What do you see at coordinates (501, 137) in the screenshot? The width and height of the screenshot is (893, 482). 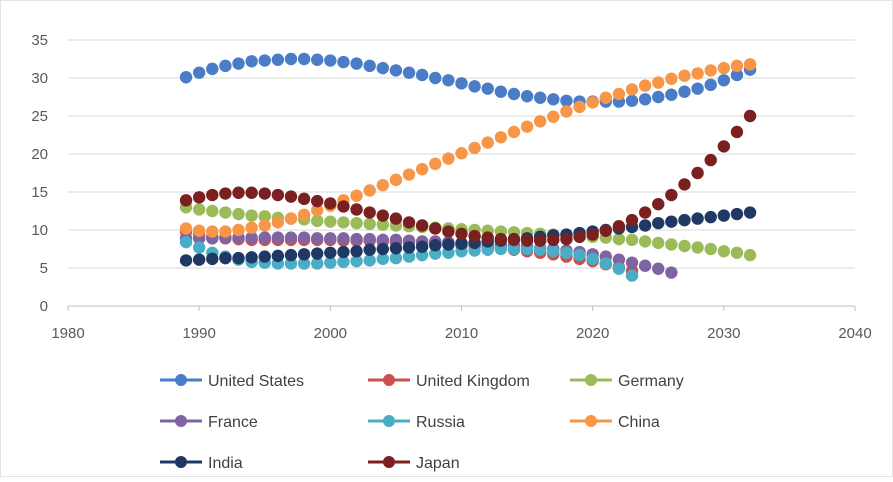 I see `data-point-china-2013` at bounding box center [501, 137].